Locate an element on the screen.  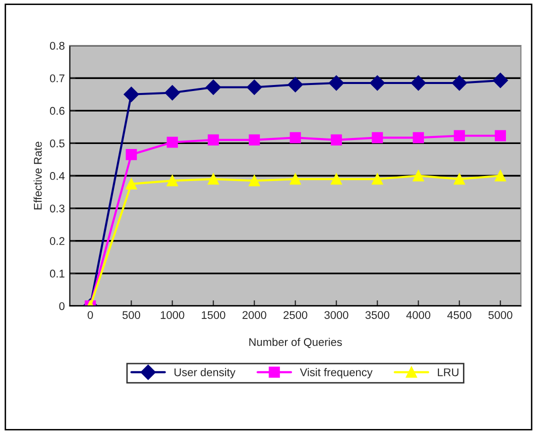
legend-label: User density is located at coordinates (205, 373).